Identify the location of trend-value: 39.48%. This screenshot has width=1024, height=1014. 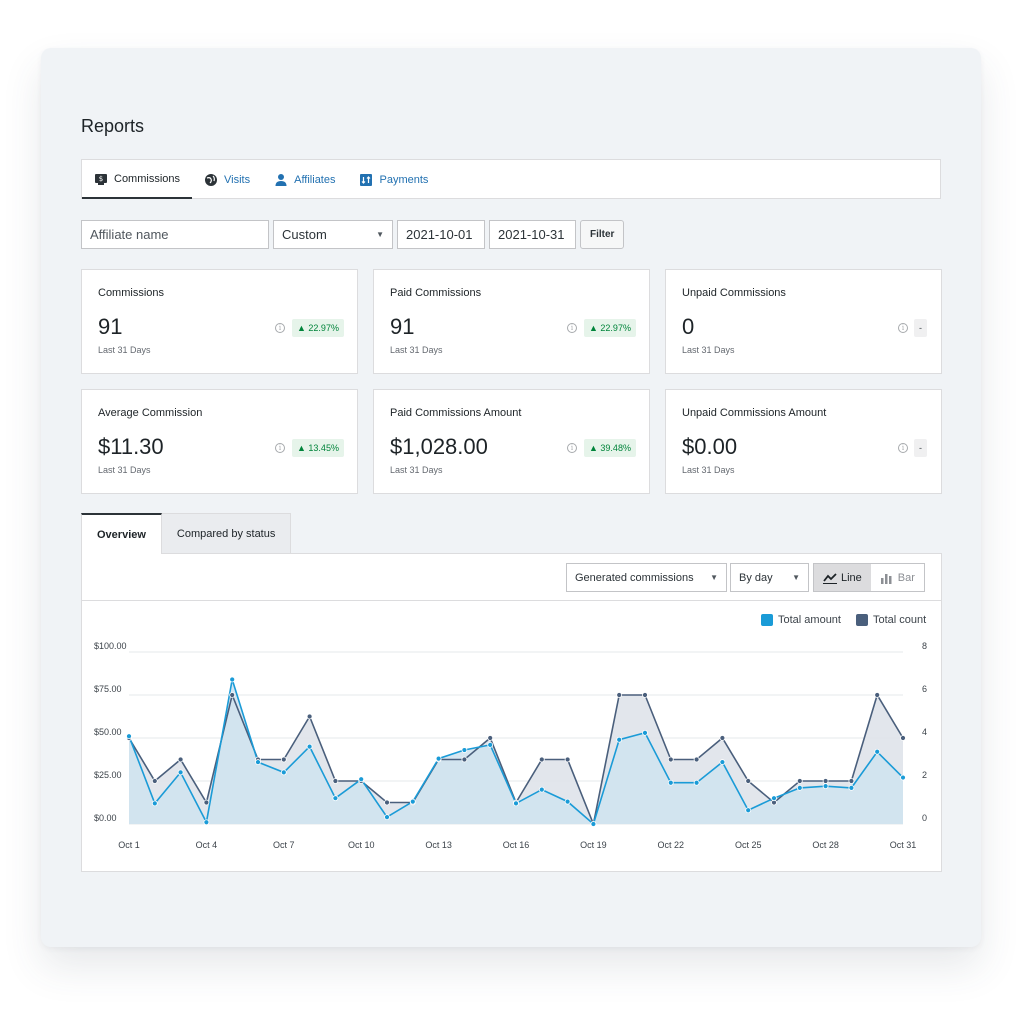
(615, 448).